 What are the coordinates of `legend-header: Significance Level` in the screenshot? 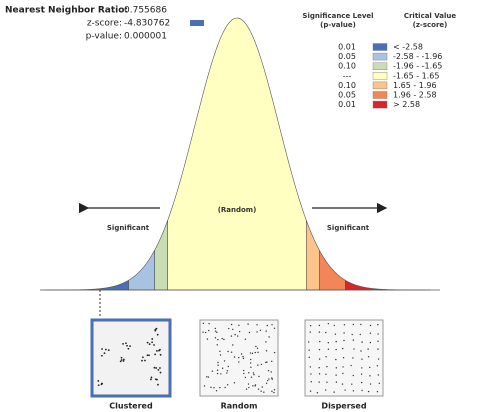 It's located at (337, 16).